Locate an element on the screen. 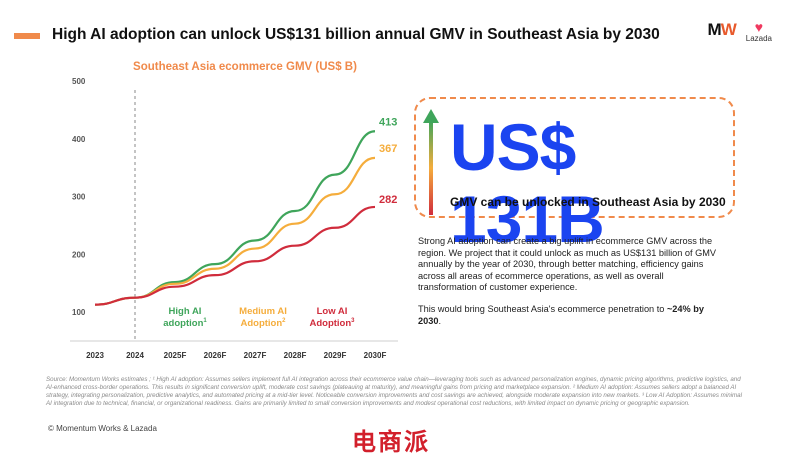 Image resolution: width=800 pixels, height=457 pixels. legend-label: High AI is located at coordinates (185, 311).